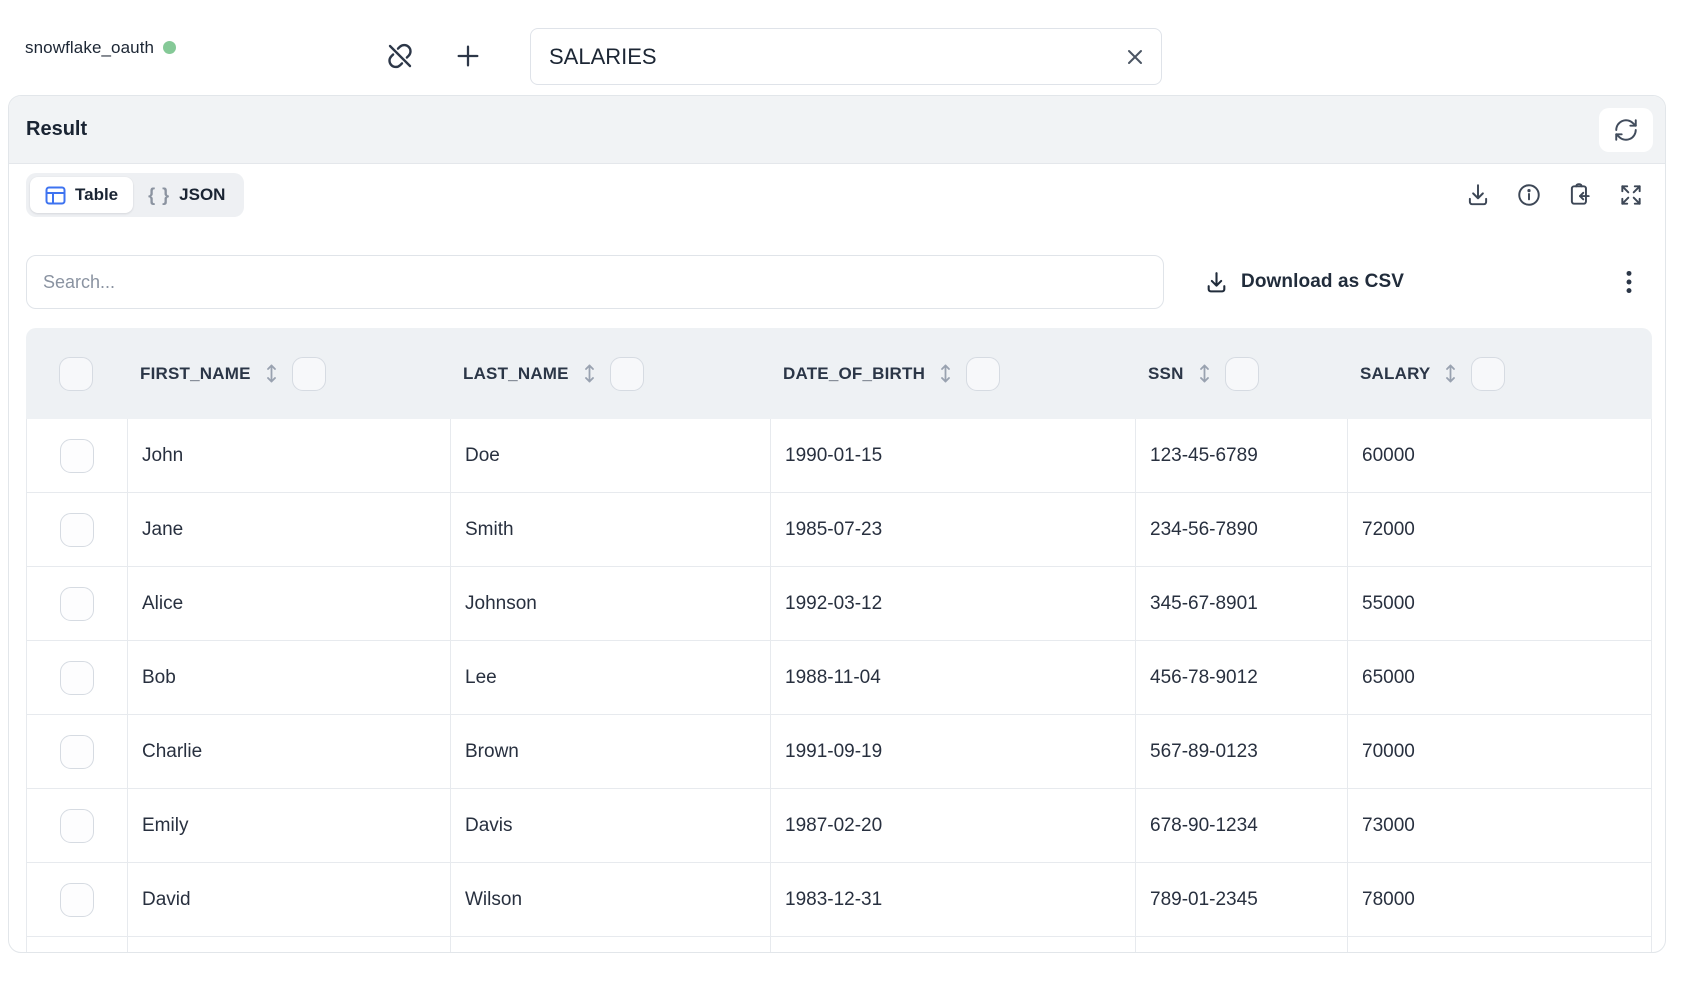 This screenshot has width=1682, height=986. What do you see at coordinates (202, 194) in the screenshot?
I see `tab-json-label: JSON` at bounding box center [202, 194].